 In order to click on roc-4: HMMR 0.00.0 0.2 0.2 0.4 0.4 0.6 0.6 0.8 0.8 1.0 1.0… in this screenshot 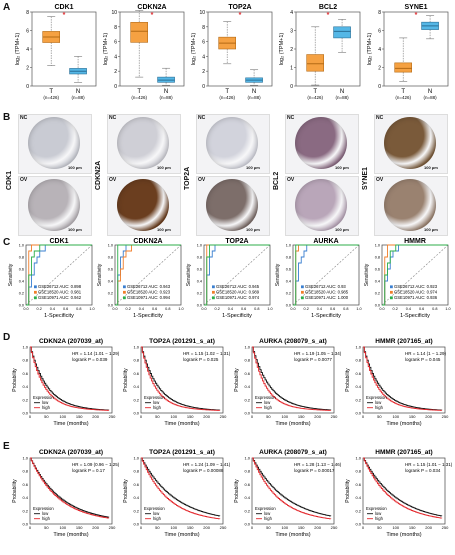, I will do `click(407, 278)`.